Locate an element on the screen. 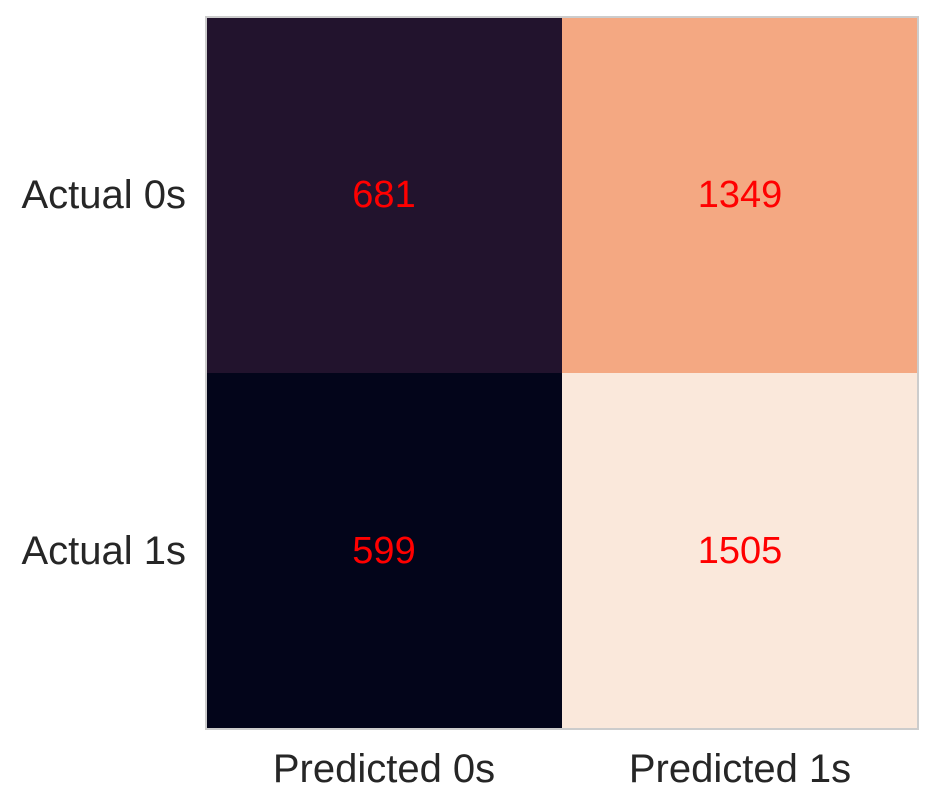 The height and width of the screenshot is (792, 930). y-tick-label: Actual 1s is located at coordinates (103, 551).